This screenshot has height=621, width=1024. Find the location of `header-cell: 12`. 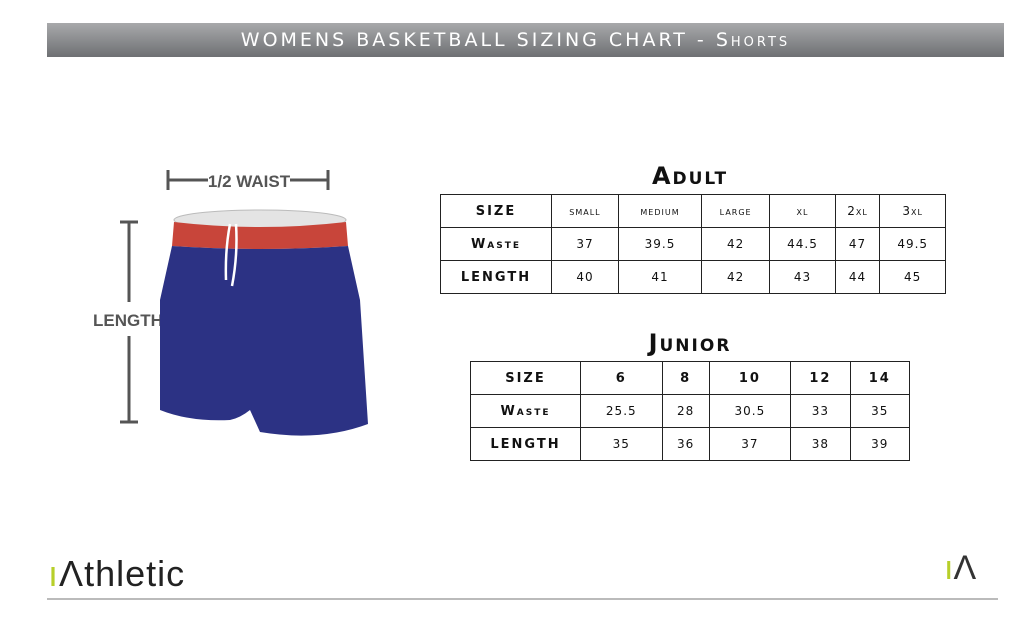

header-cell: 12 is located at coordinates (820, 378).